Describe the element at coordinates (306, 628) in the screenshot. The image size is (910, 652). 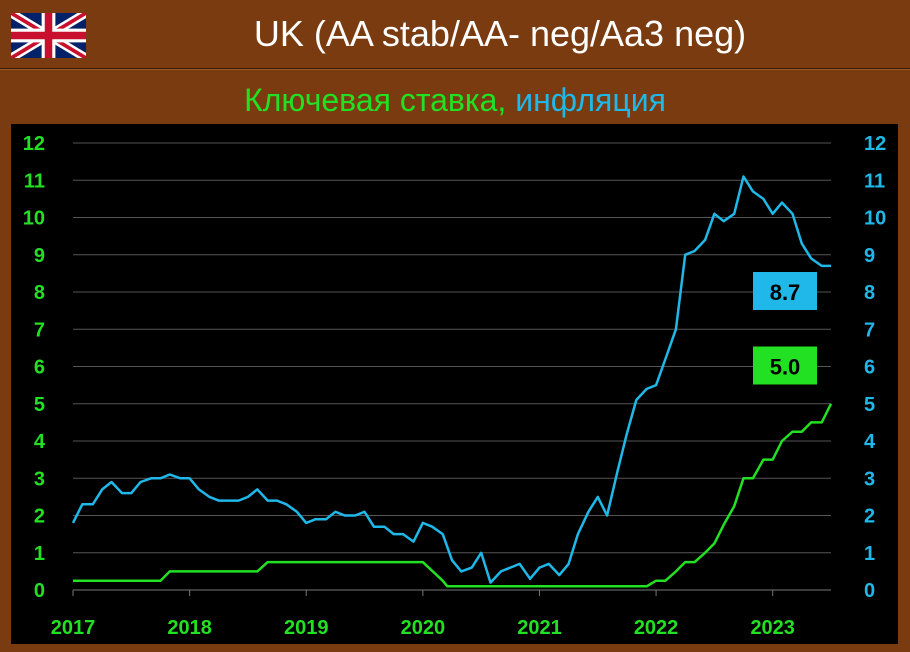
I see `x-tick-label: 2019` at that location.